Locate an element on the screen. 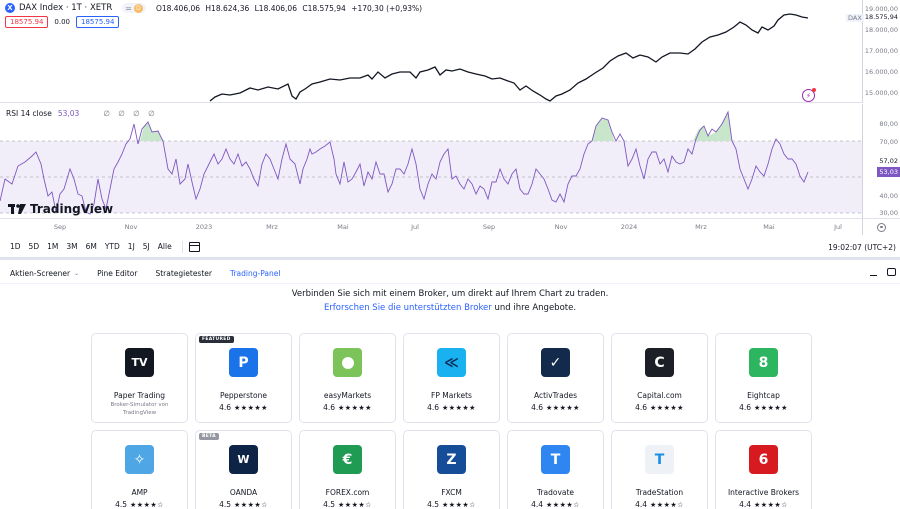 This screenshot has width=900, height=509. broker-card-tradestation: T TradeStation 4.4 ★★★★☆ is located at coordinates (659, 469).